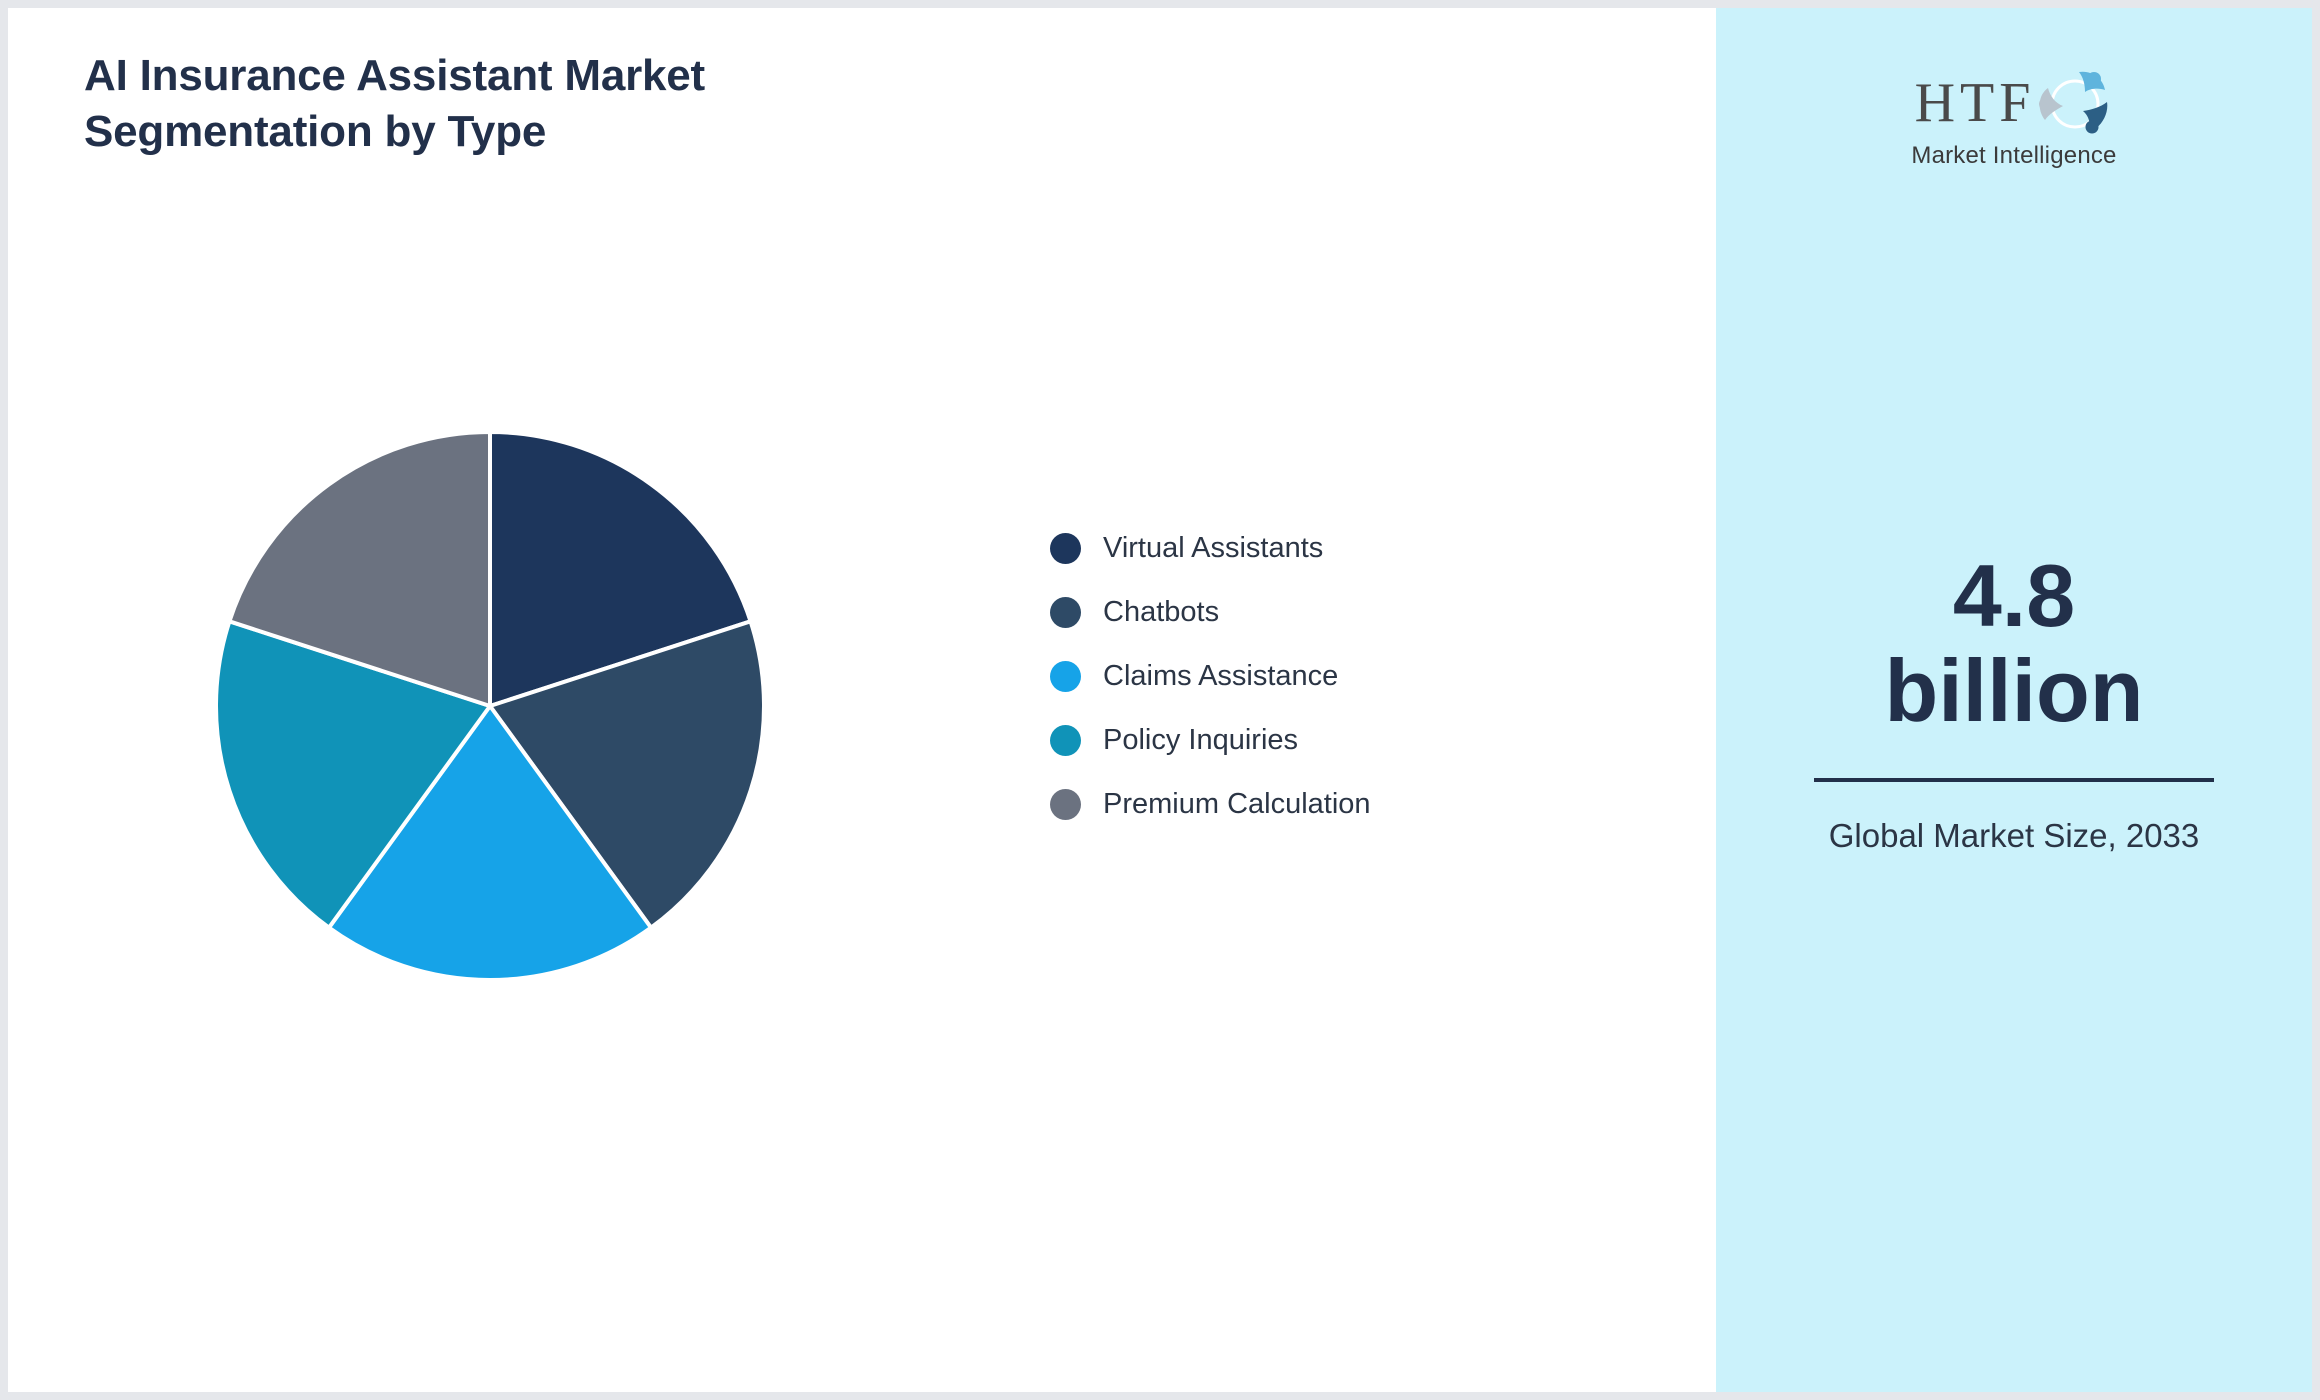  I want to click on legend-item: Premium Calculation, so click(1210, 804).